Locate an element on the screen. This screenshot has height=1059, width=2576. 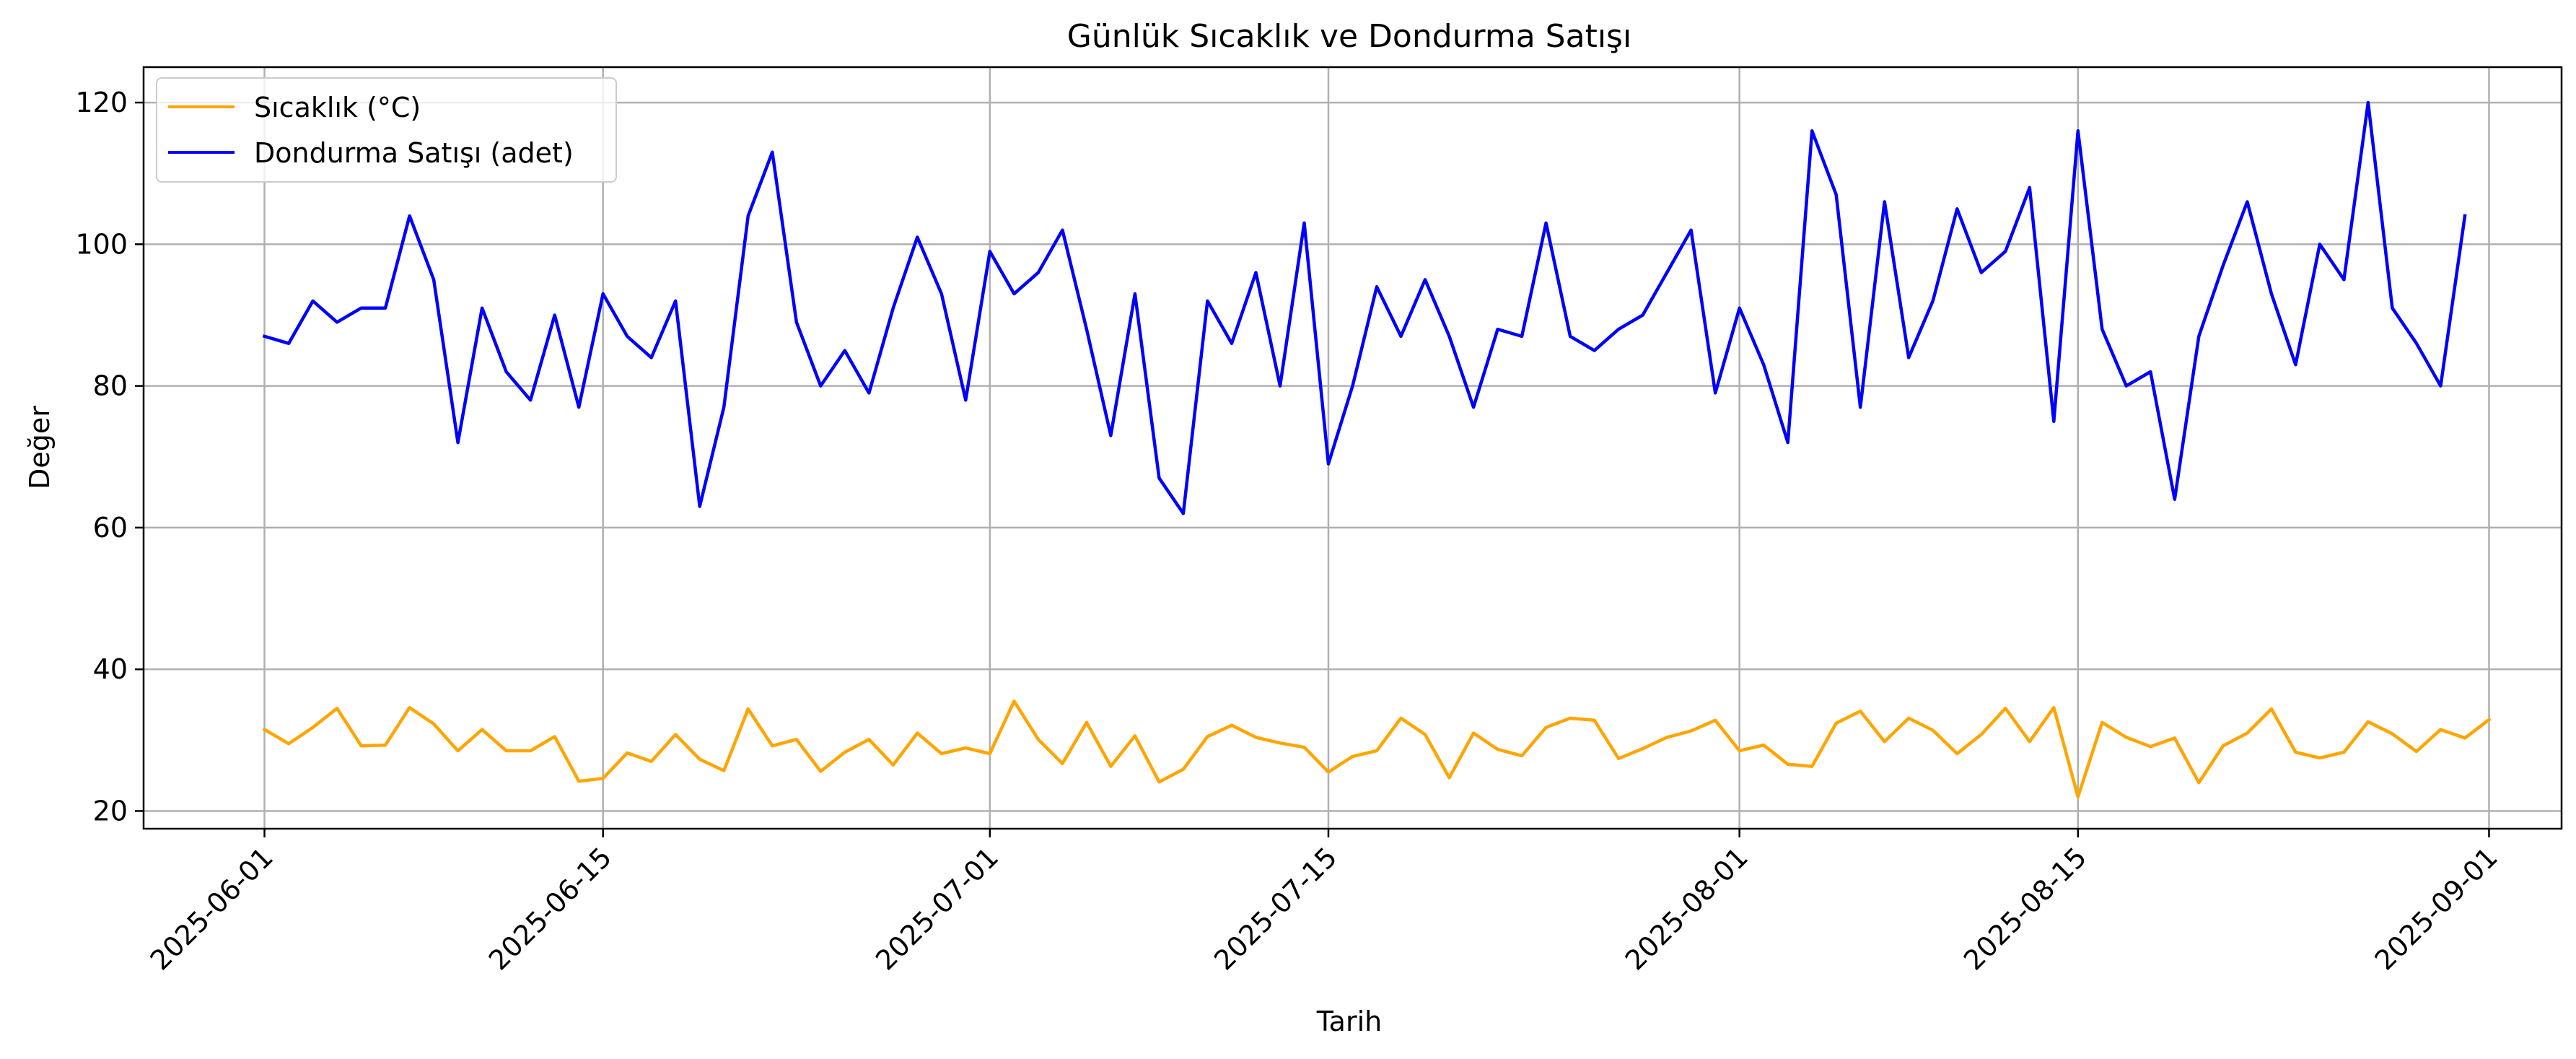
y-axis-label: Değer is located at coordinates (40, 447).